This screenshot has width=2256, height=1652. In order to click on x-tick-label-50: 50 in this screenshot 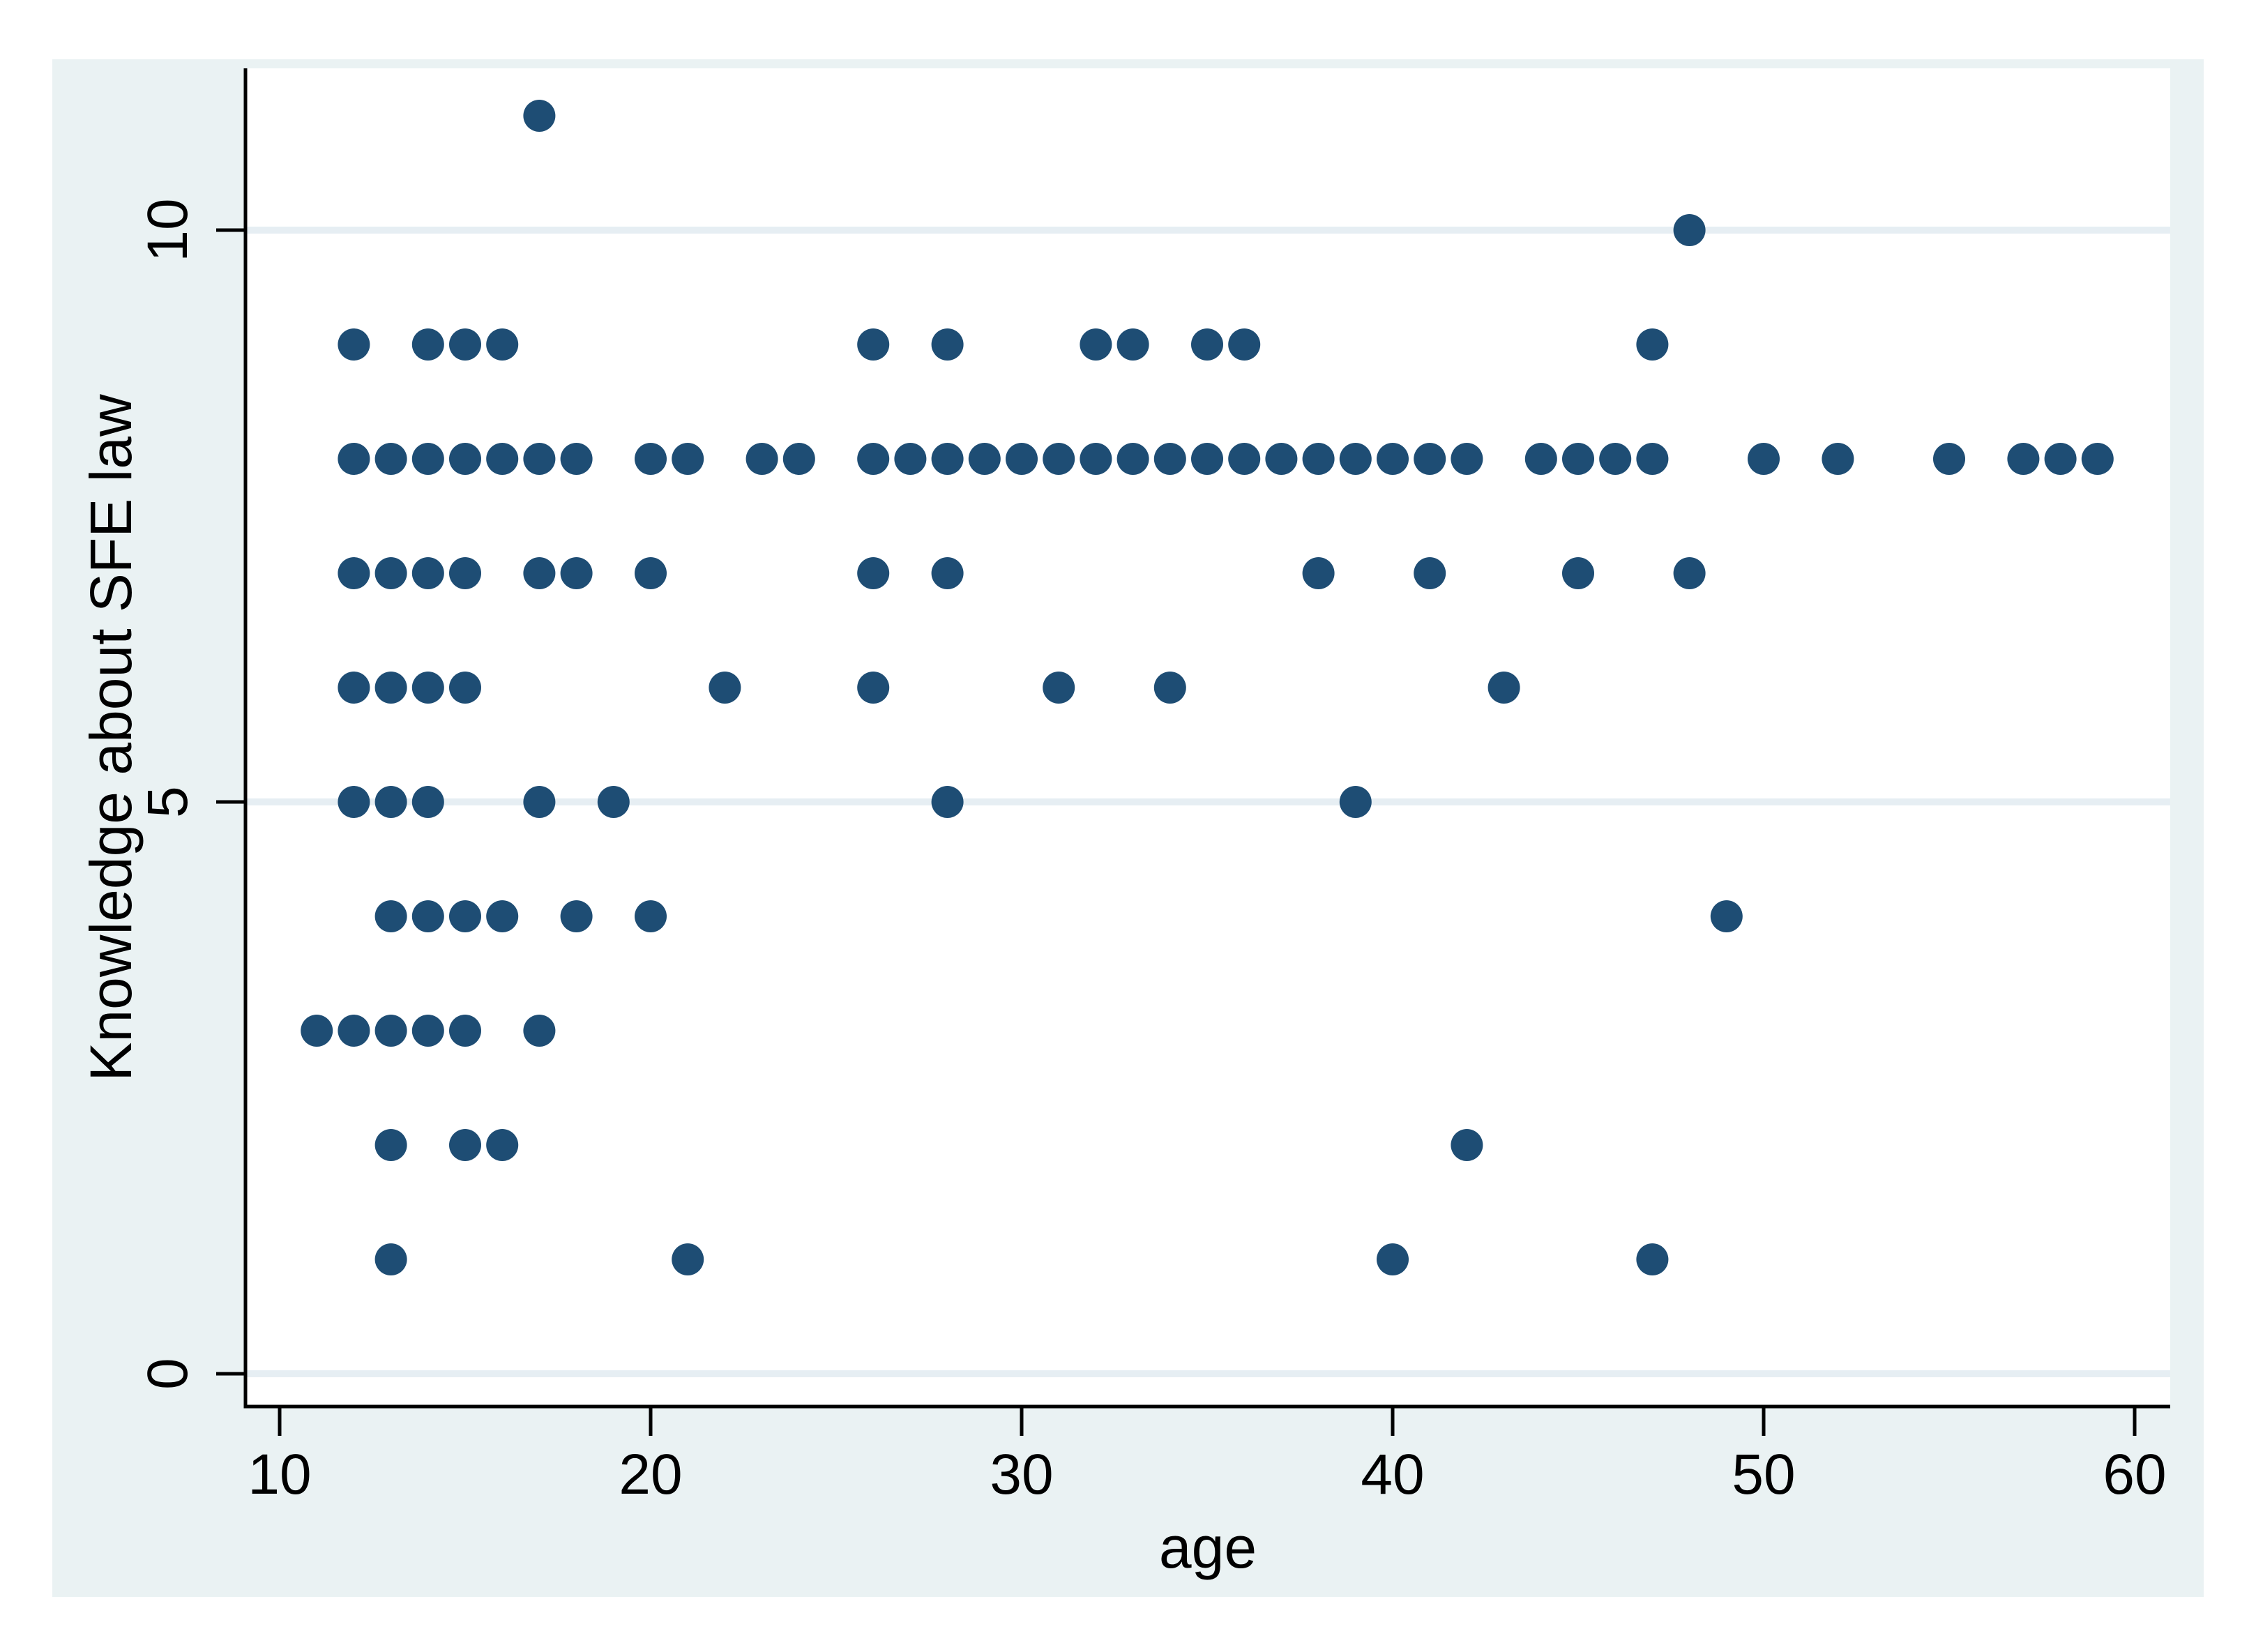, I will do `click(1763, 1474)`.